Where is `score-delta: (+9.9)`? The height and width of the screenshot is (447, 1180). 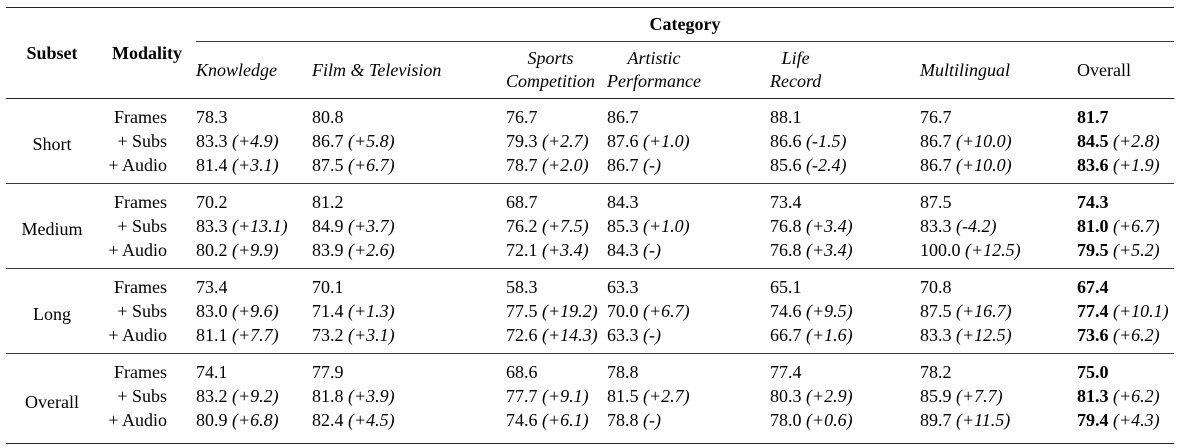 score-delta: (+9.9) is located at coordinates (255, 250).